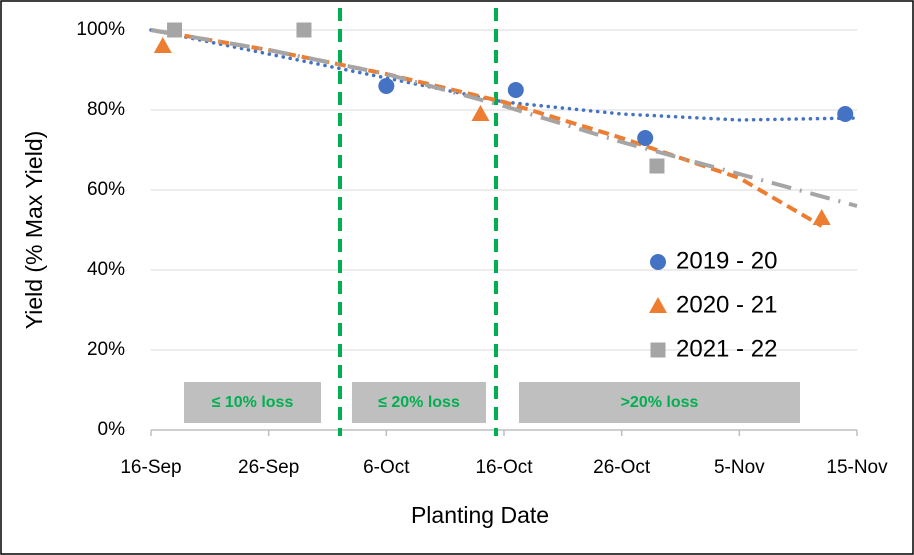 Image resolution: width=914 pixels, height=555 pixels. What do you see at coordinates (106, 189) in the screenshot?
I see `y-tick-label: 60%` at bounding box center [106, 189].